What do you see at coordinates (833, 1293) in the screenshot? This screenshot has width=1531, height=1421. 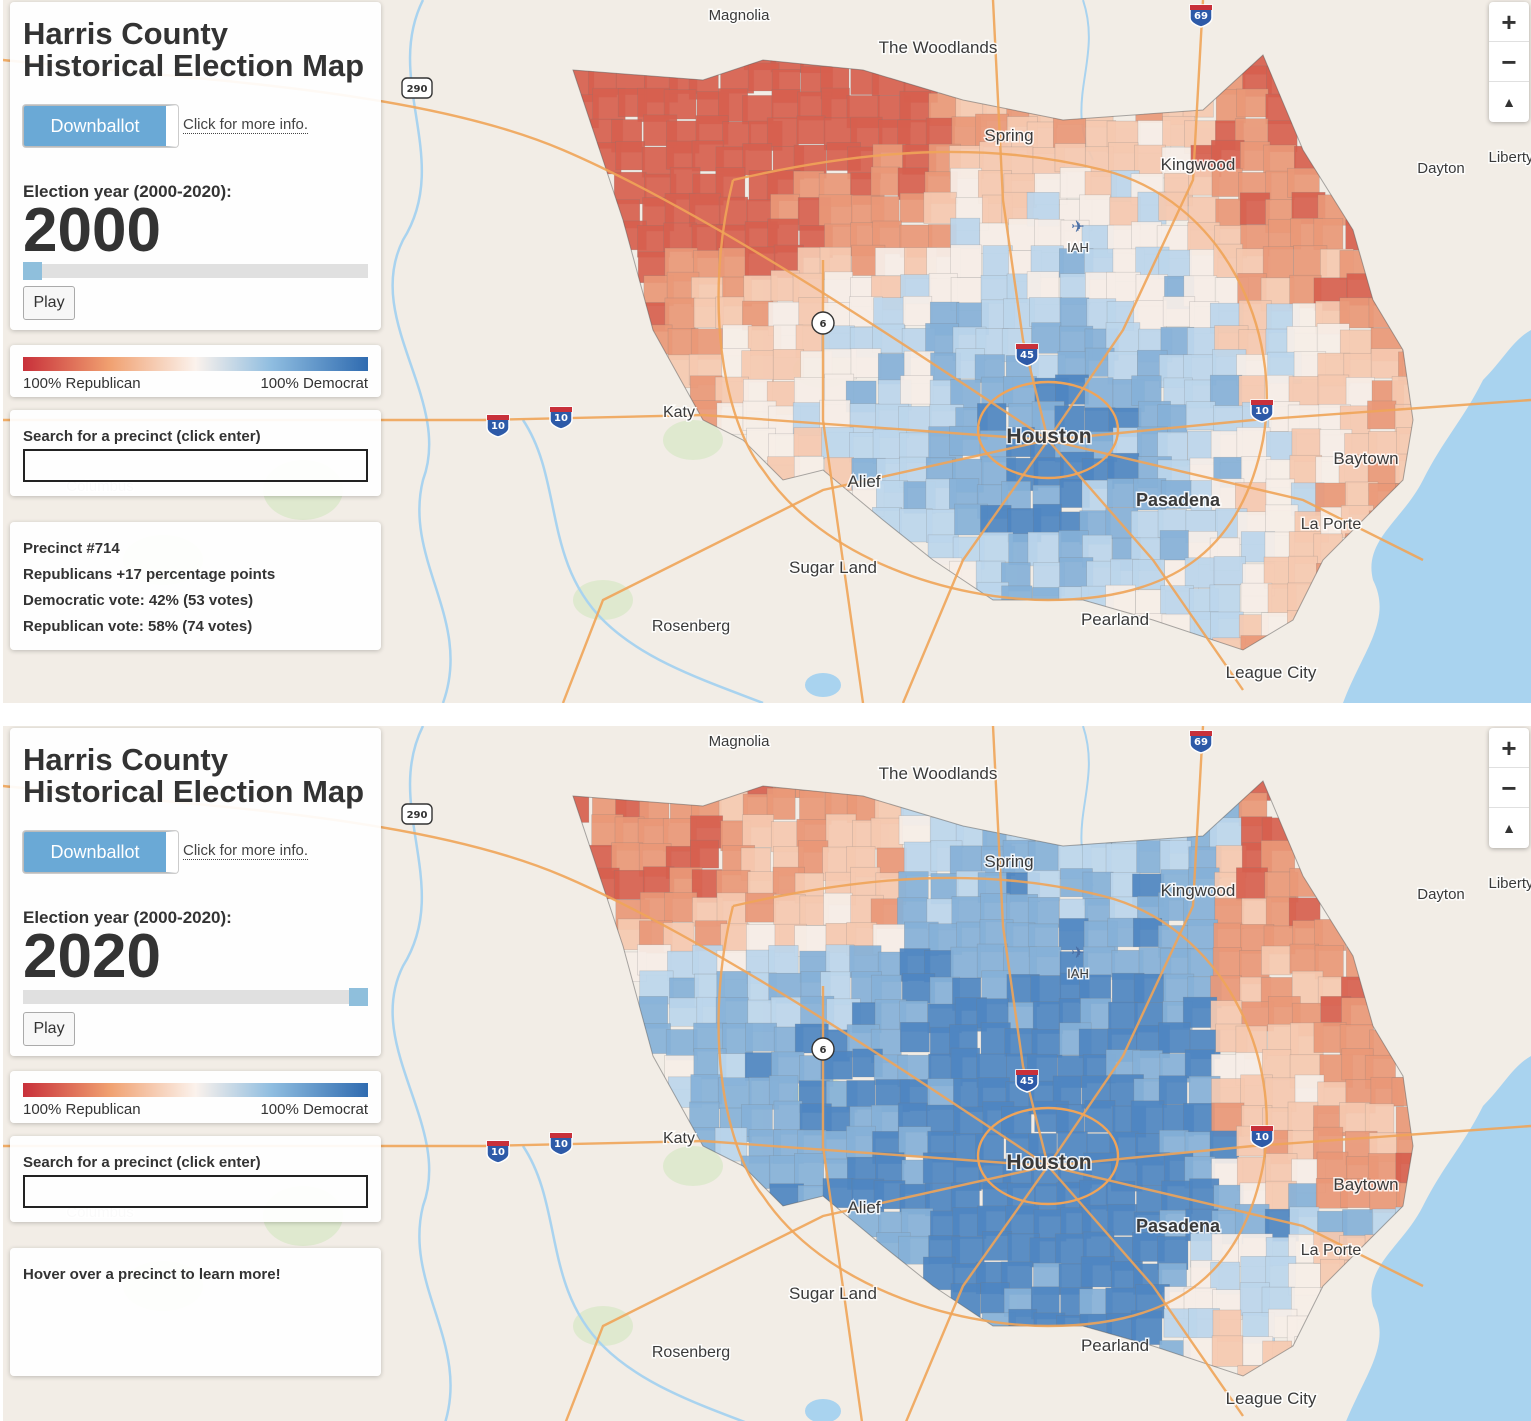 I see `place-label-sugar-land: Sugar Land` at bounding box center [833, 1293].